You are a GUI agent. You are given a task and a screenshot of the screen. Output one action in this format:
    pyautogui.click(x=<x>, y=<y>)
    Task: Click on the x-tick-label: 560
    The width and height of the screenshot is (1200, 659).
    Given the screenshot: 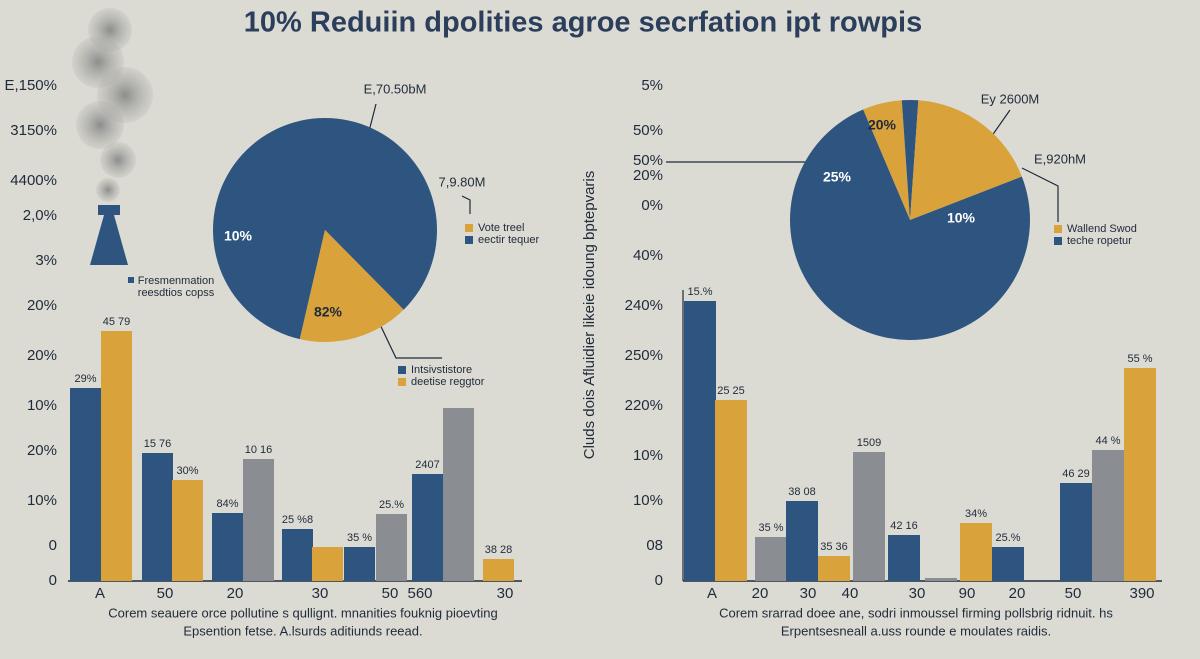 What is the action you would take?
    pyautogui.click(x=419, y=593)
    